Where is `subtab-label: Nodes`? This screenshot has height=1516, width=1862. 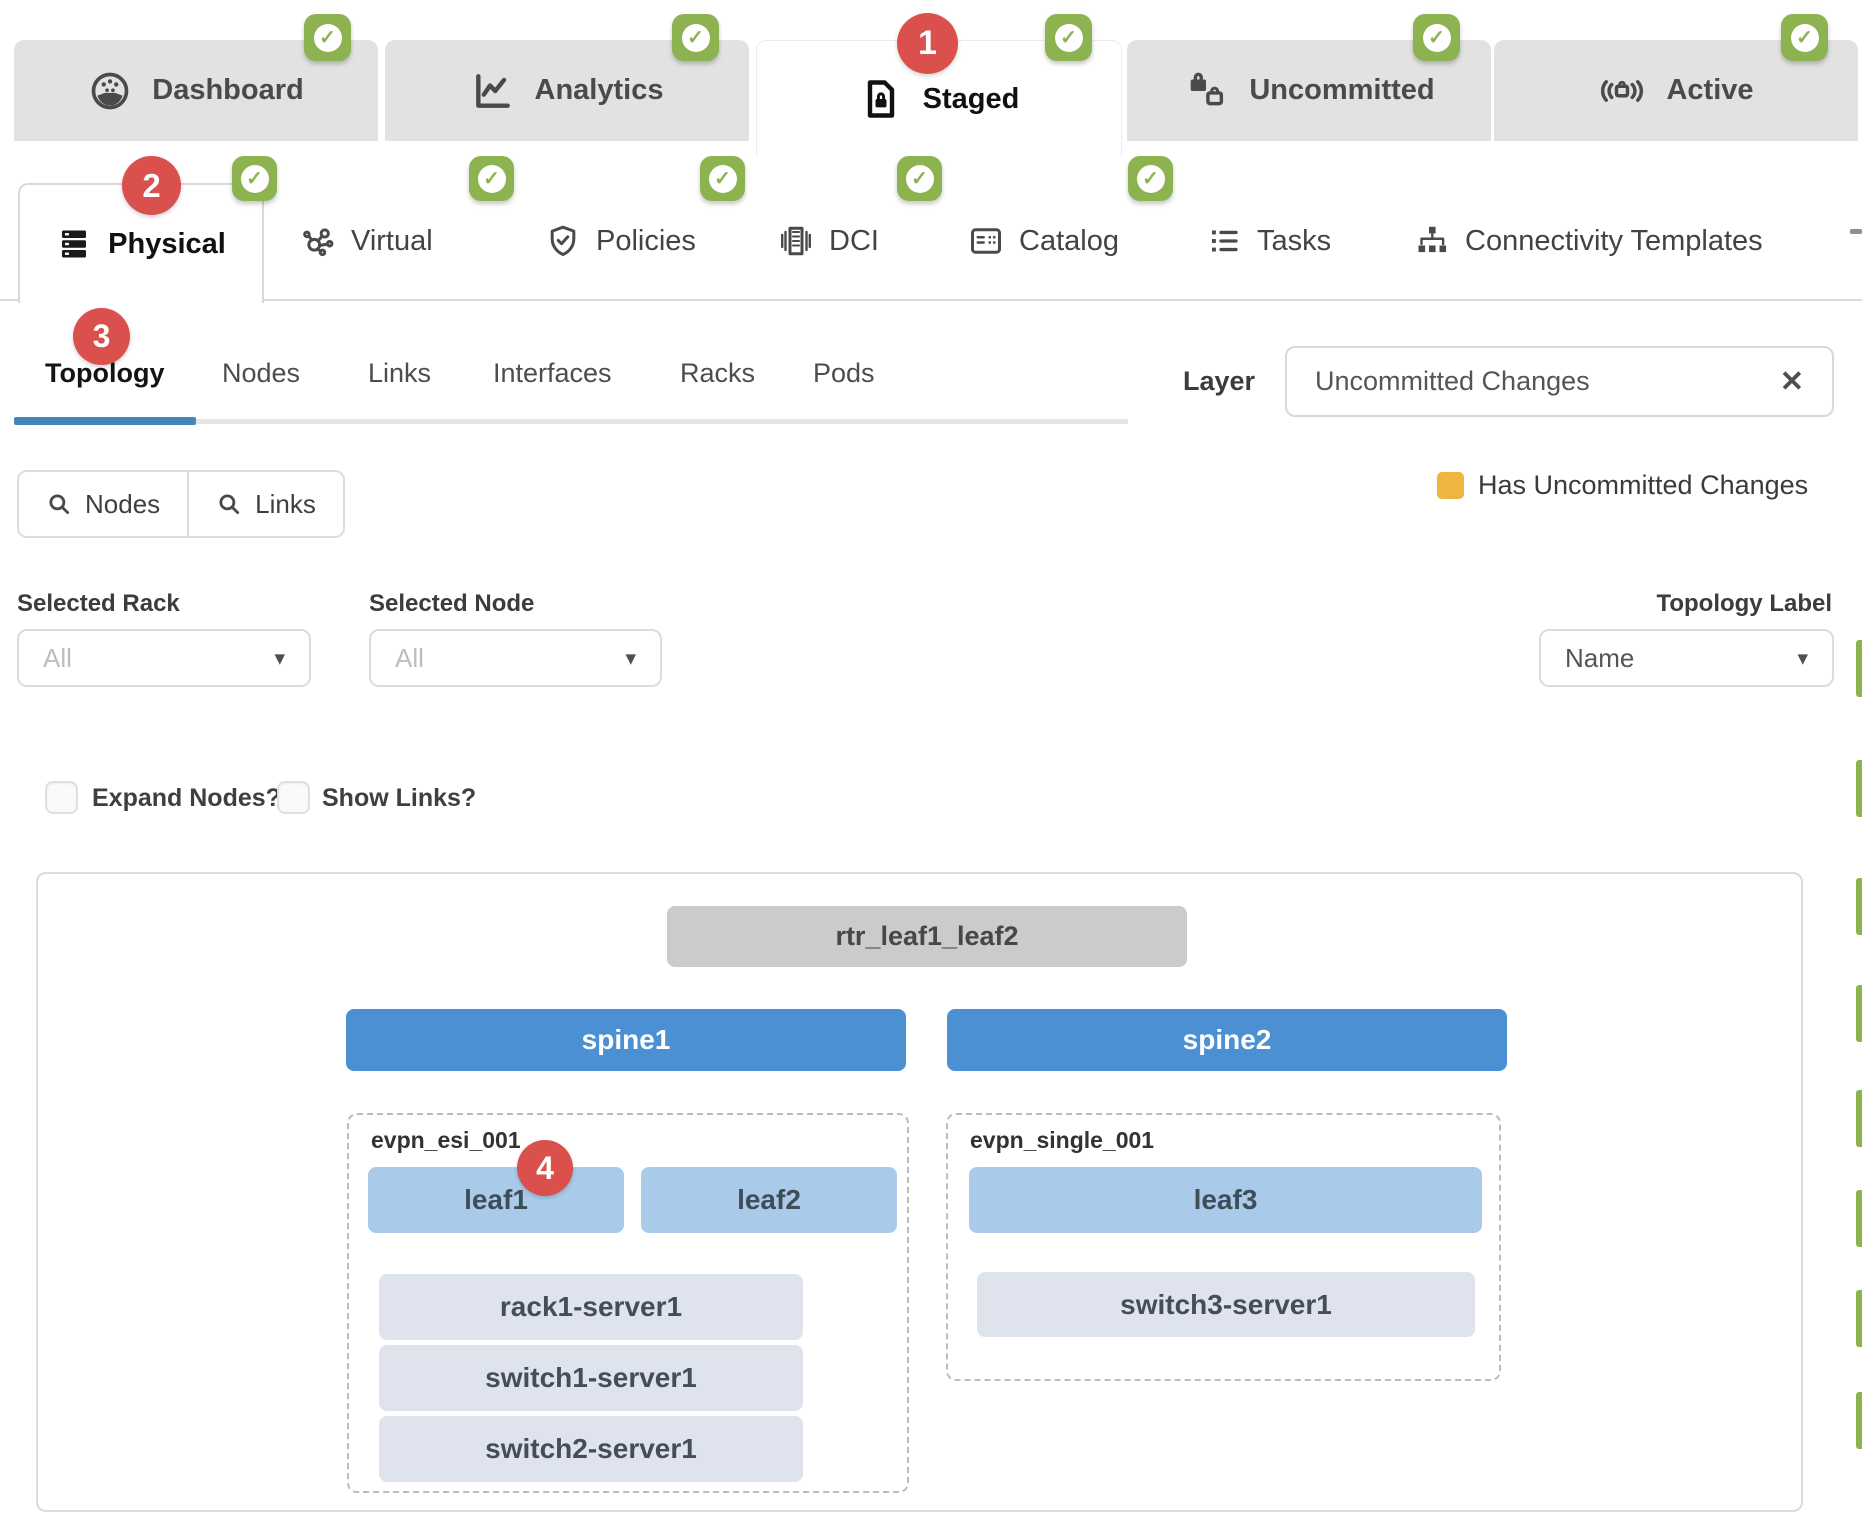 subtab-label: Nodes is located at coordinates (261, 372).